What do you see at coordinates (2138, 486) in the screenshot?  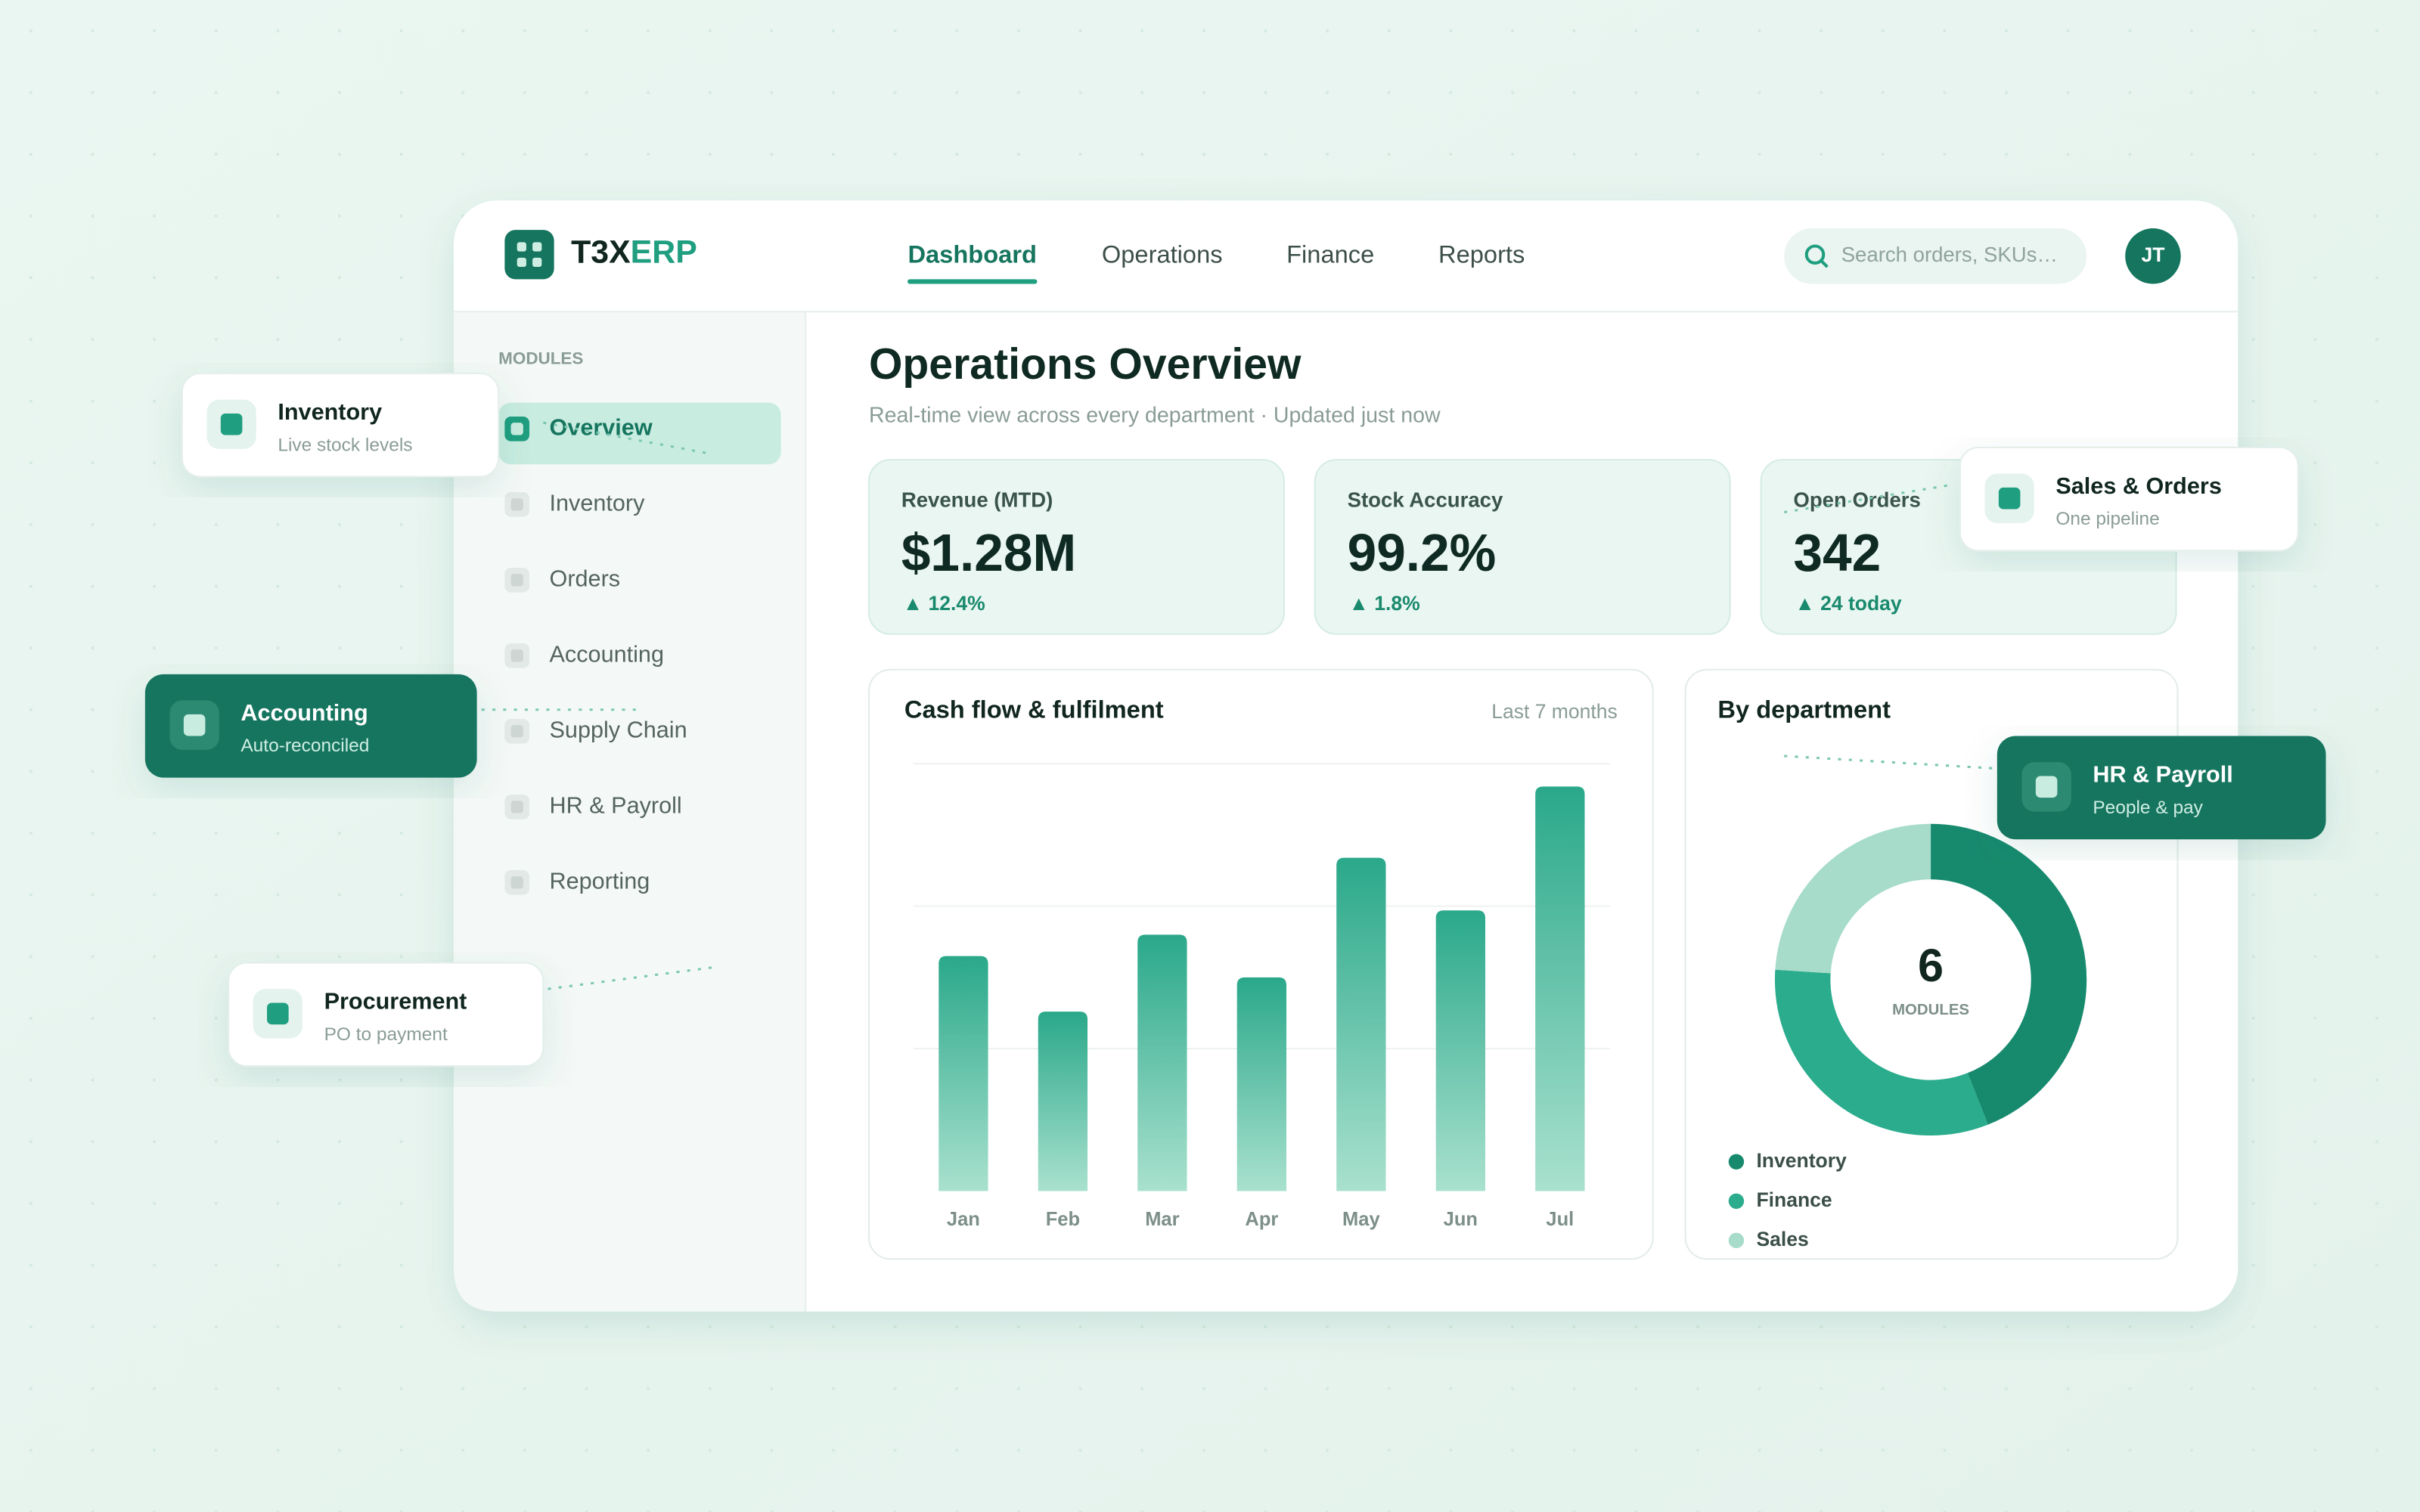 I see `floating-card-title: Sales & Orders` at bounding box center [2138, 486].